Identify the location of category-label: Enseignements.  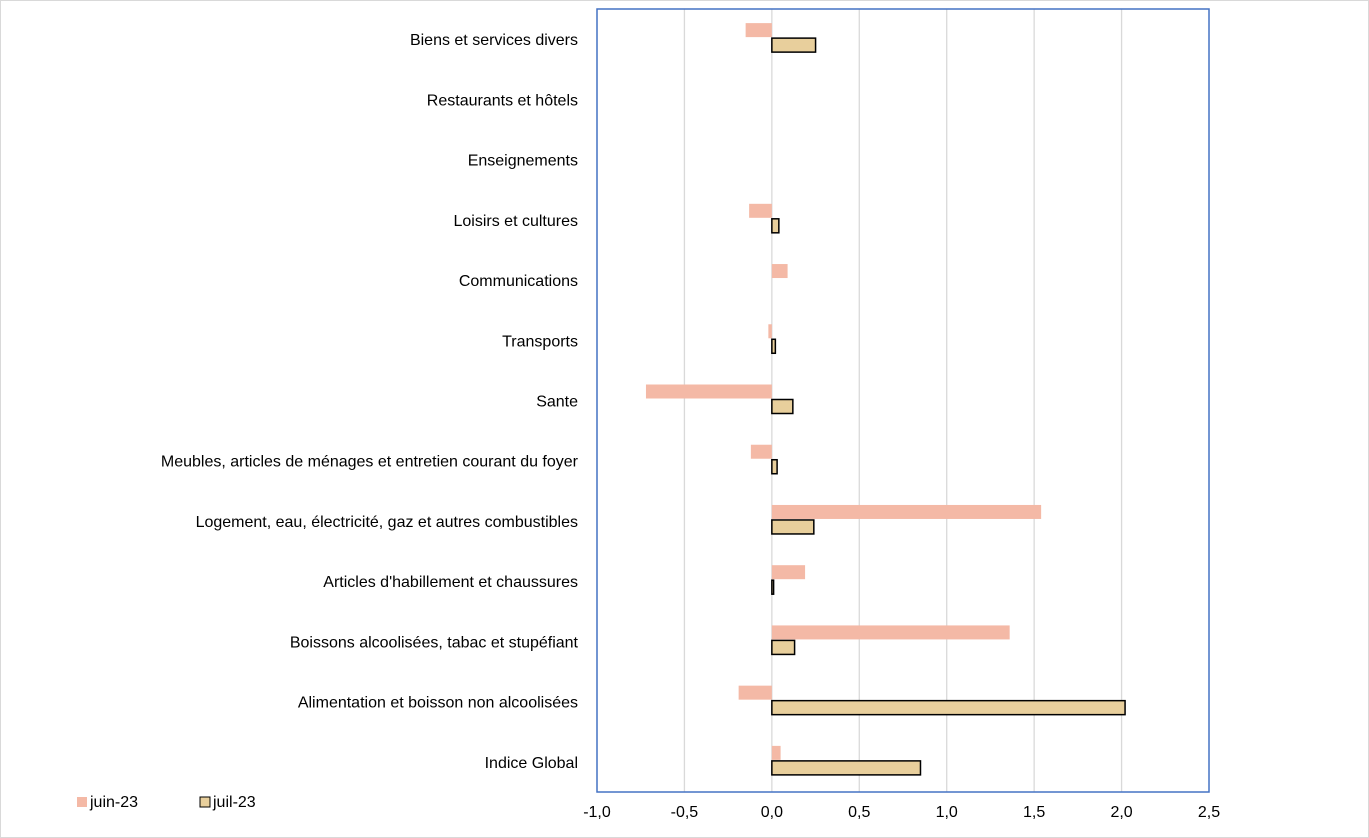
(523, 161).